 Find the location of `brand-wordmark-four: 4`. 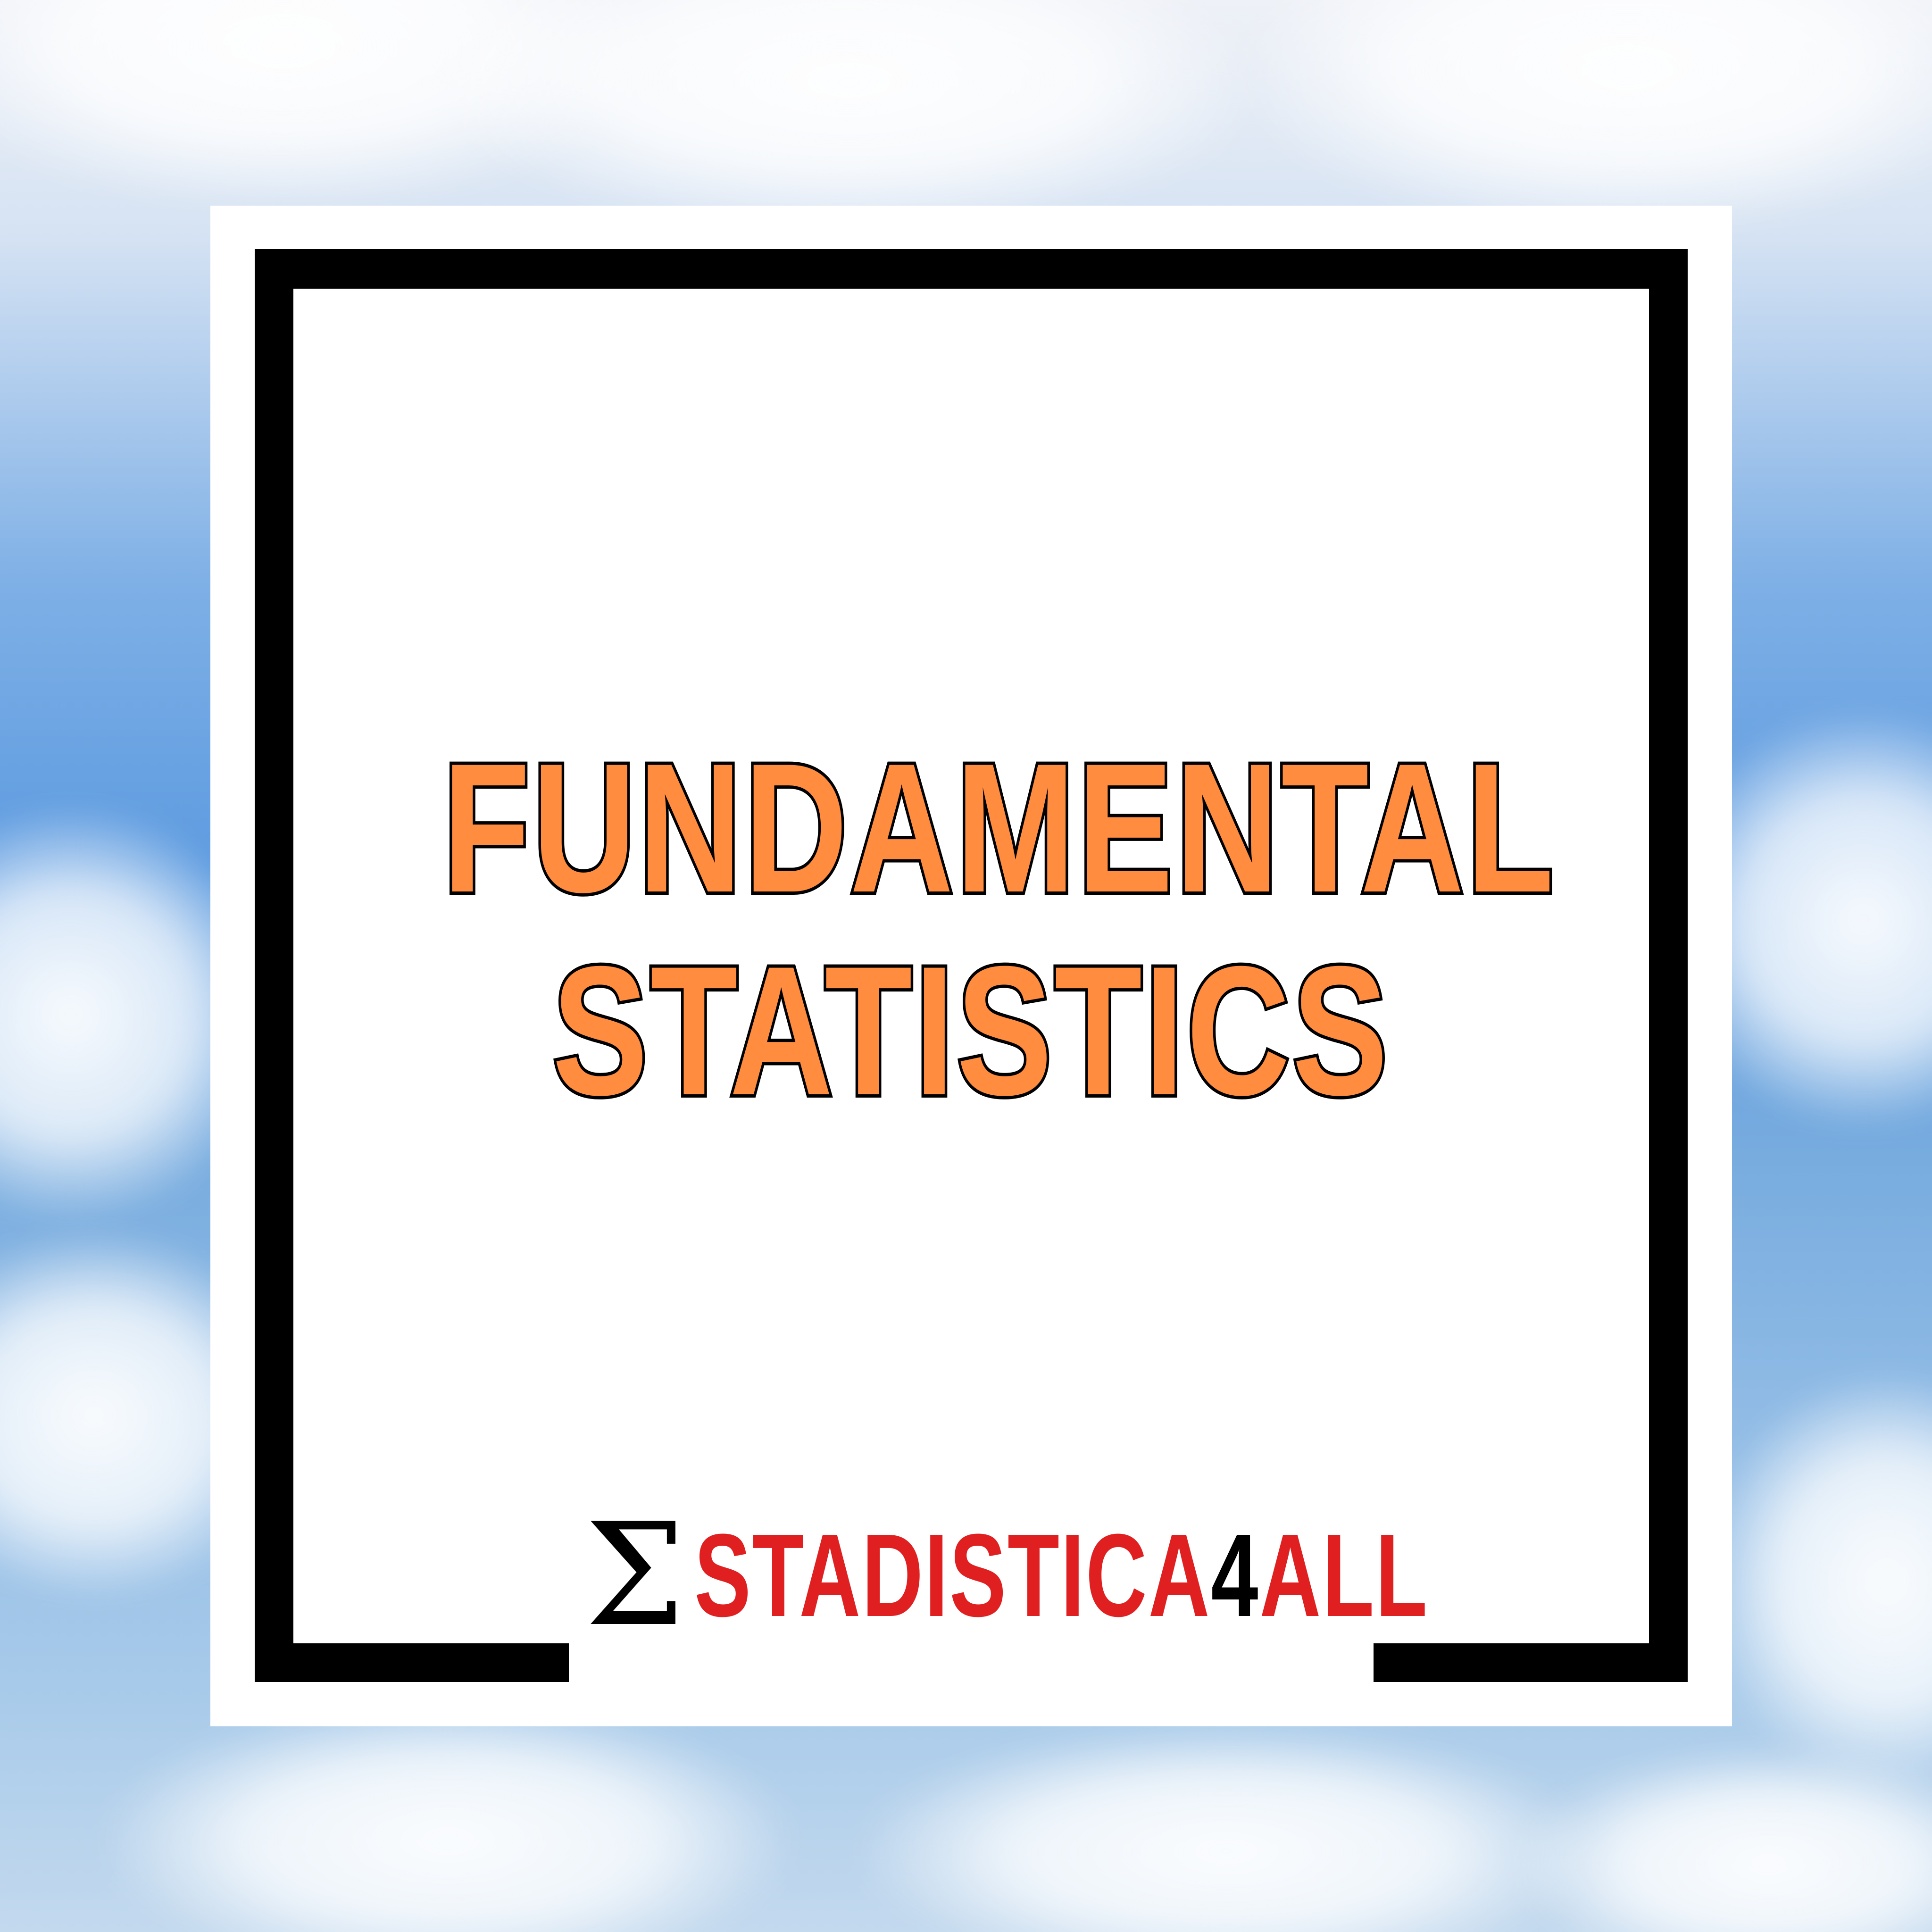

brand-wordmark-four: 4 is located at coordinates (1236, 1575).